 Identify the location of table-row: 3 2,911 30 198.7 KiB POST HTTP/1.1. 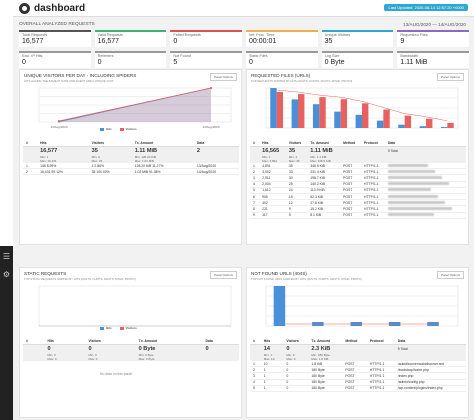
(358, 178).